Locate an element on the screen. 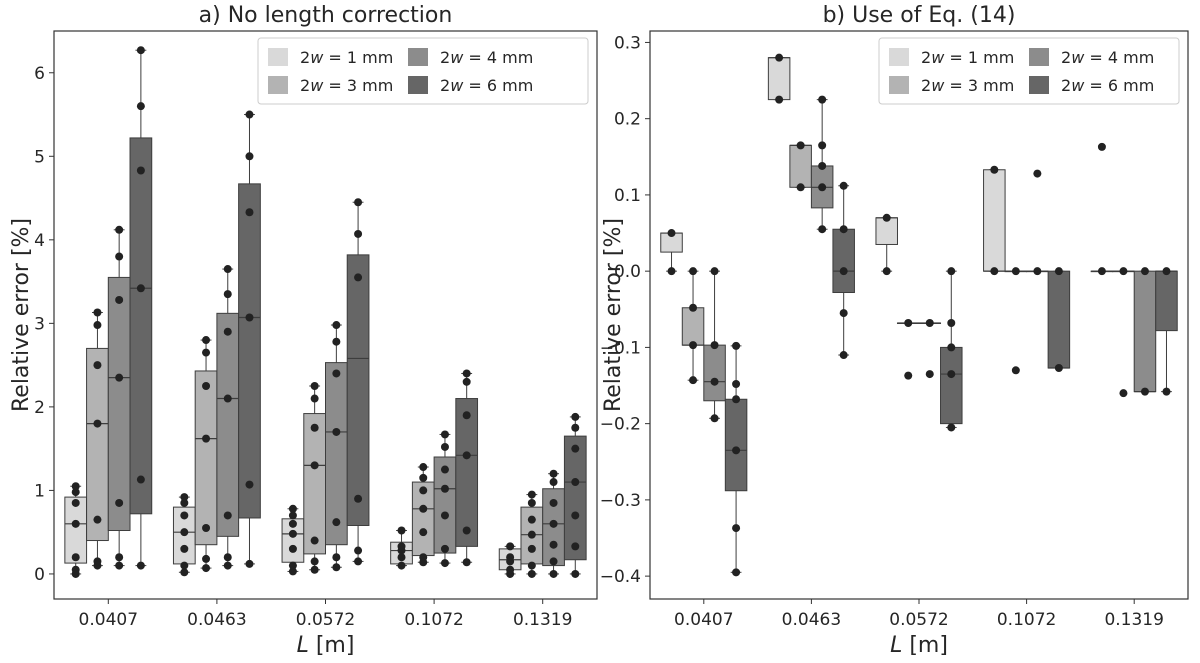 The height and width of the screenshot is (663, 1200). y-tick-label: 5 is located at coordinates (39, 157).